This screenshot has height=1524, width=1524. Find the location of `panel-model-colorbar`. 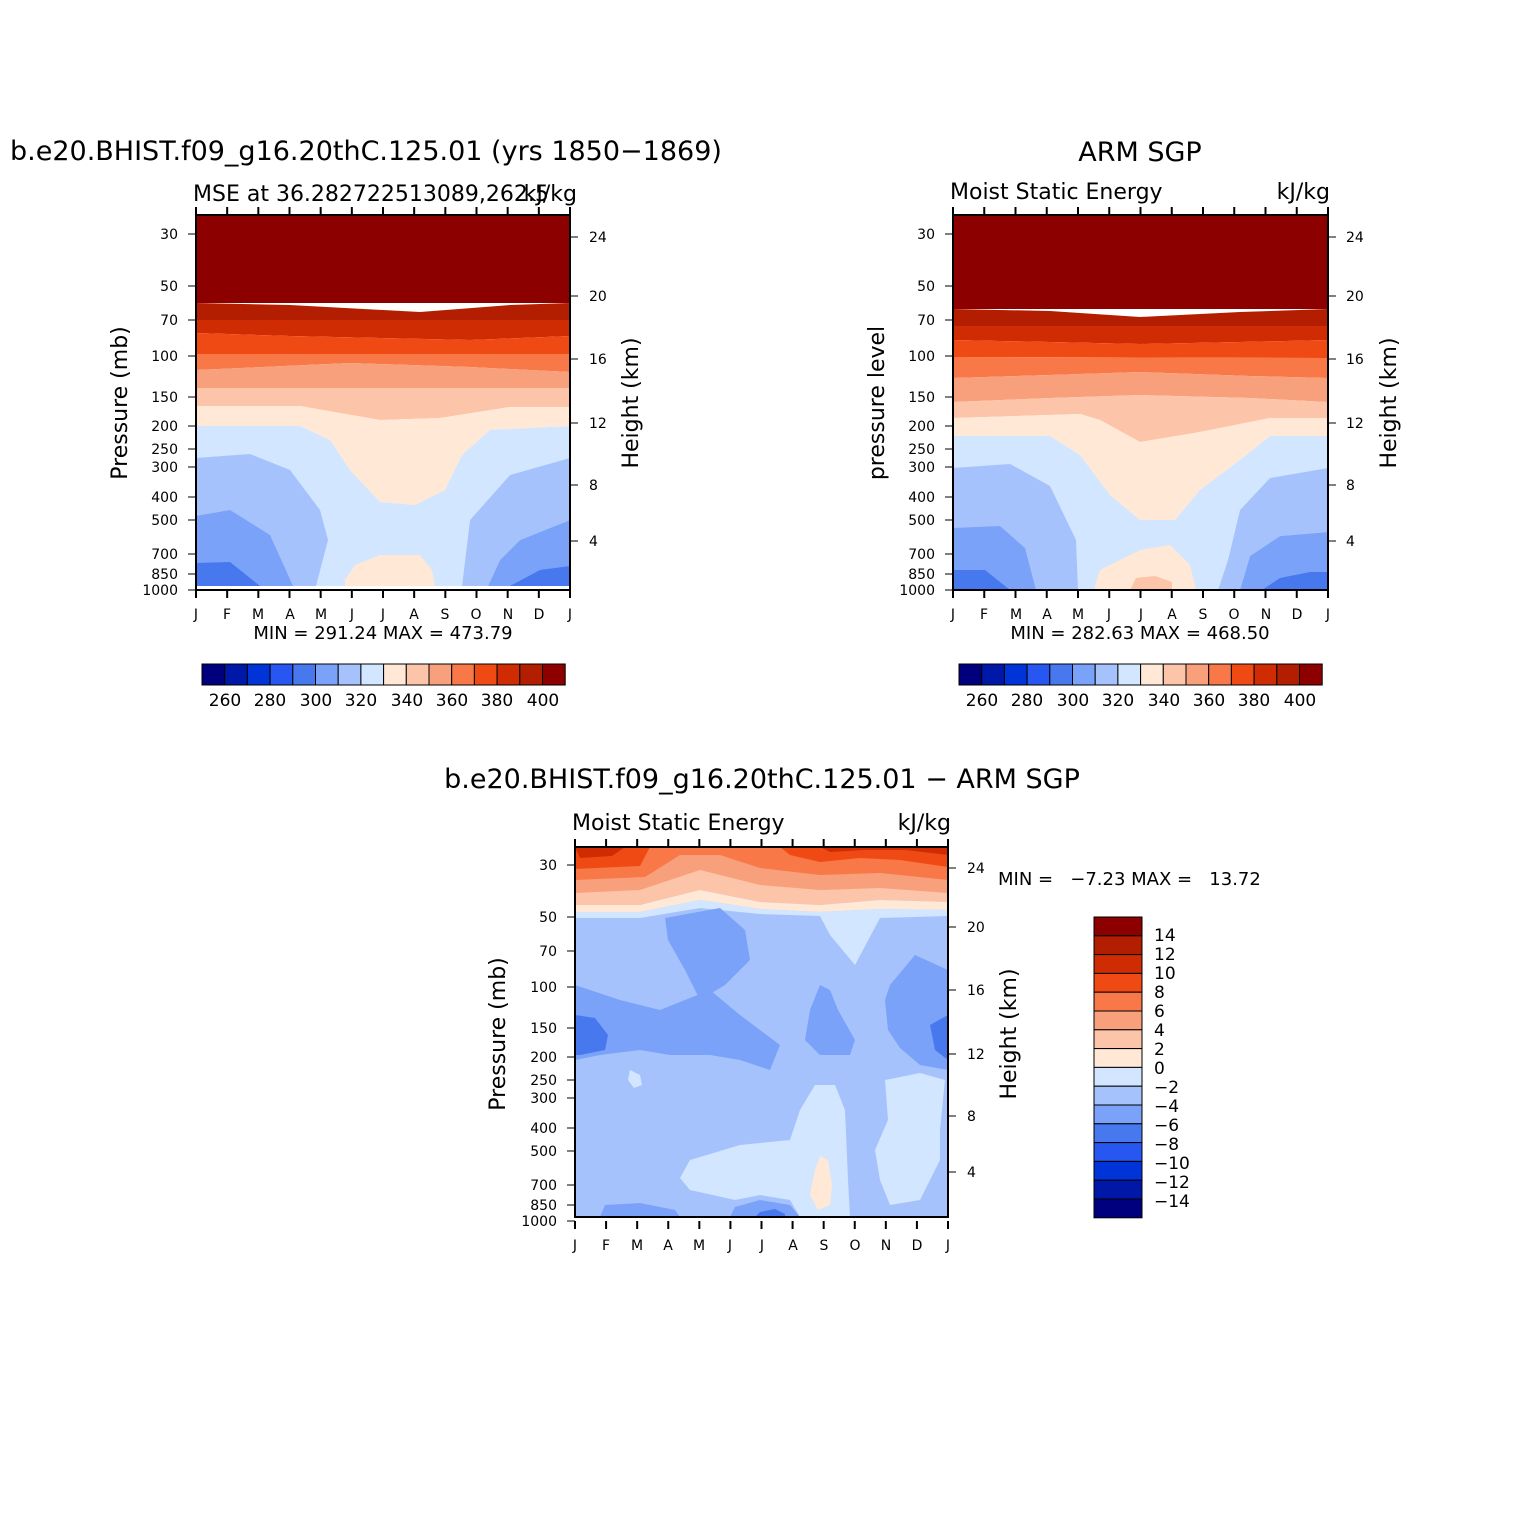

panel-model-colorbar is located at coordinates (383, 674).